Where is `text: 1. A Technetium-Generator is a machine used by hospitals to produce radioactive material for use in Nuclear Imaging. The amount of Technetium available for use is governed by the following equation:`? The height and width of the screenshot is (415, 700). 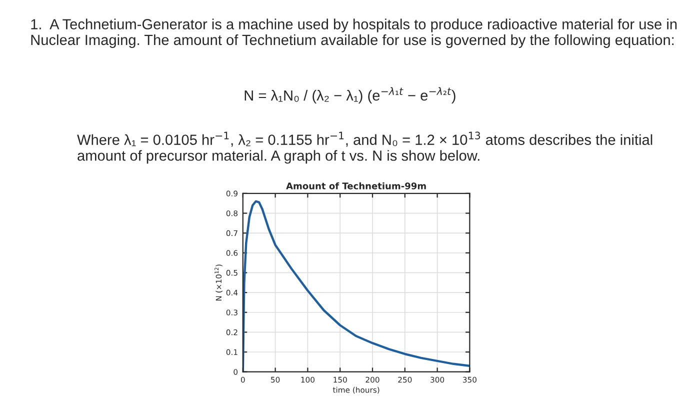
text: 1. A Technetium-Generator is a machine used by hospitals to produce radioactive material for use in Nuclear Imaging. The amount of Technetium available for use is governed by the following equation: is located at coordinates (354, 33).